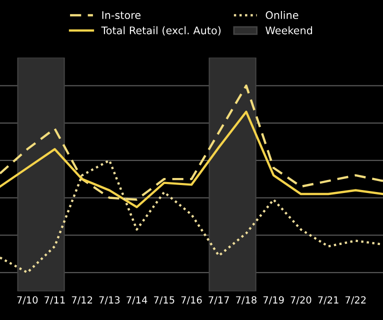  I want to click on x-tick-label: 7/11, so click(54, 300).